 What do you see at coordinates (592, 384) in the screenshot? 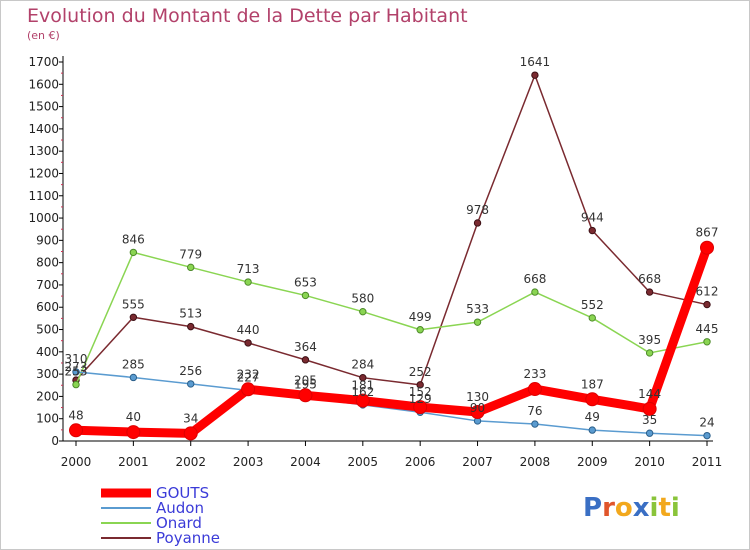
I see `data-label-gouts: 187` at bounding box center [592, 384].